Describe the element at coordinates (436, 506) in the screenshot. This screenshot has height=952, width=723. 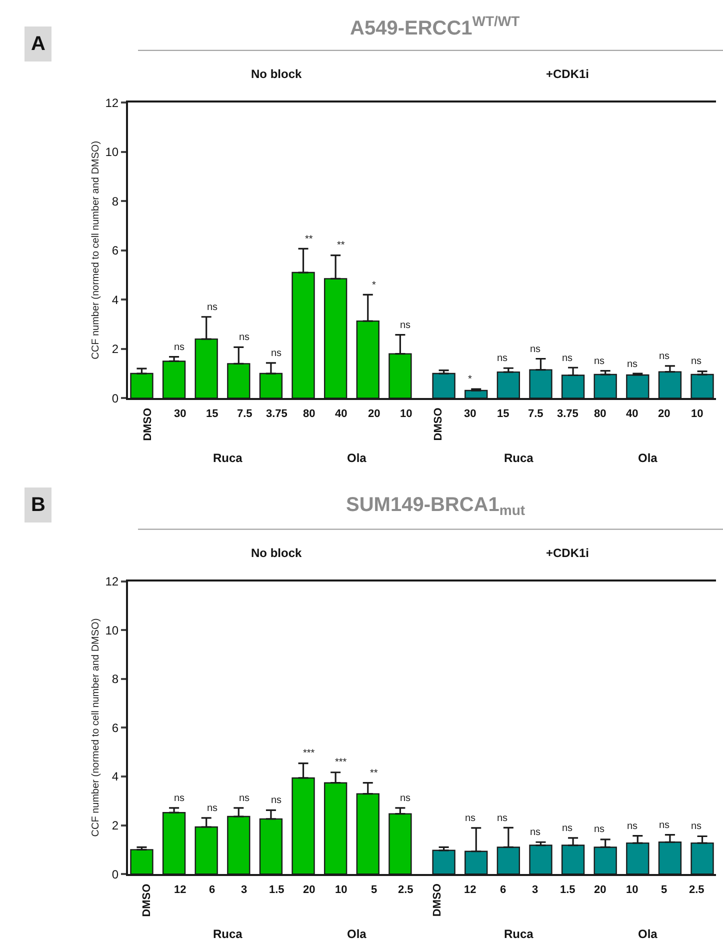
I see `chart-title: SUM149-BRCA1$_{mut}$` at that location.